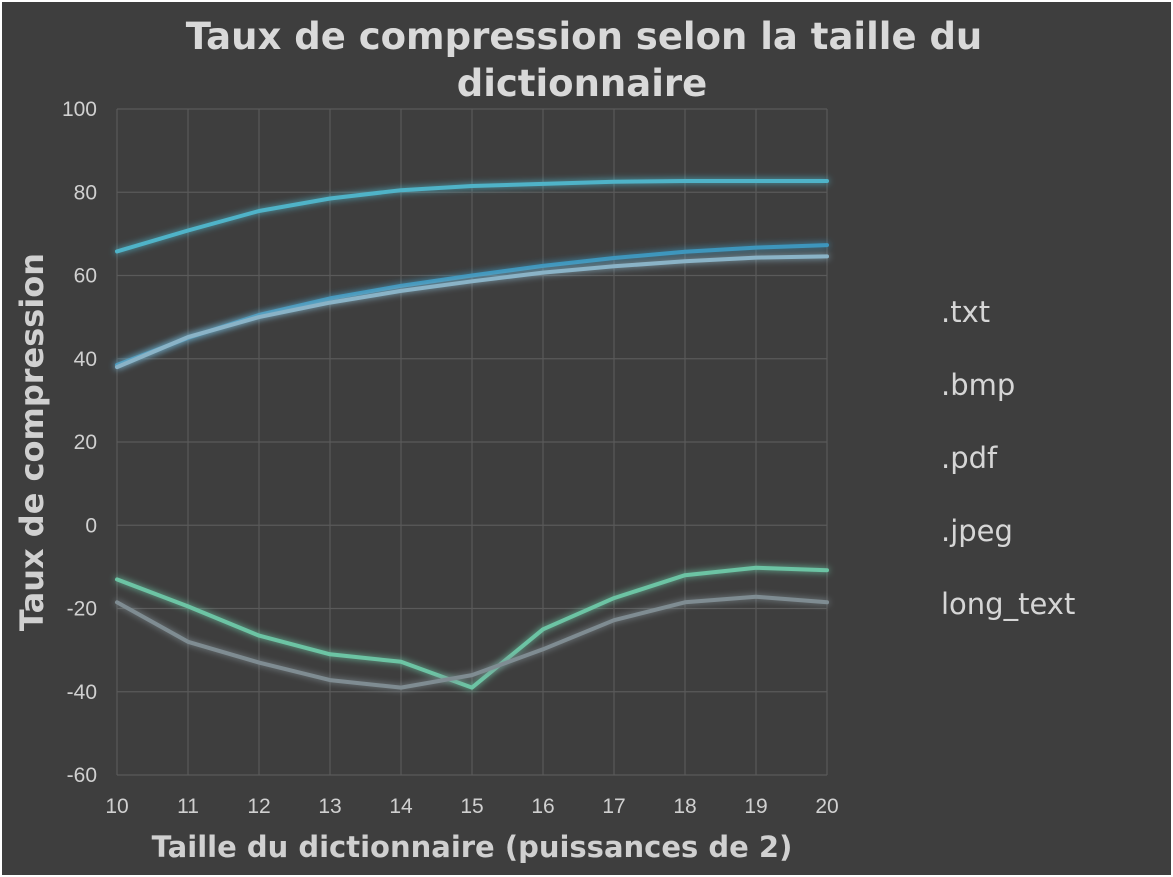  I want to click on x-tick-label: 13, so click(329, 806).